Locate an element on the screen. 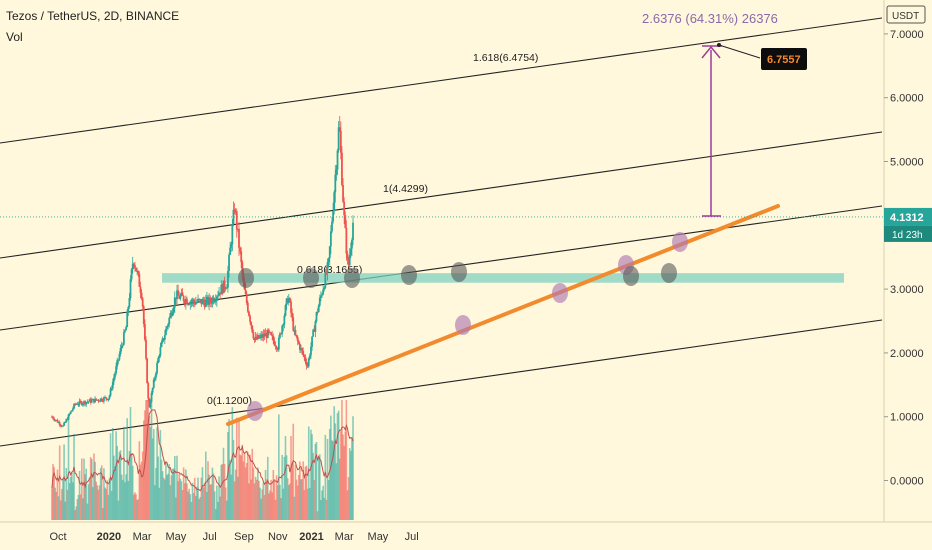 The width and height of the screenshot is (932, 550). x-tick-label: Mar is located at coordinates (142, 537).